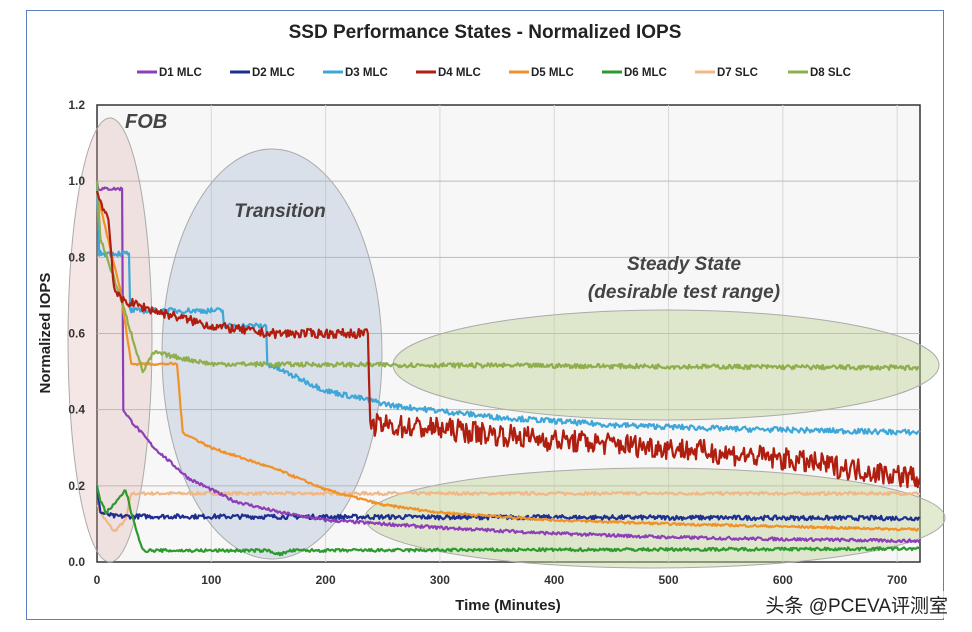  What do you see at coordinates (76, 257) in the screenshot?
I see `y-tick-label: 0.8` at bounding box center [76, 257].